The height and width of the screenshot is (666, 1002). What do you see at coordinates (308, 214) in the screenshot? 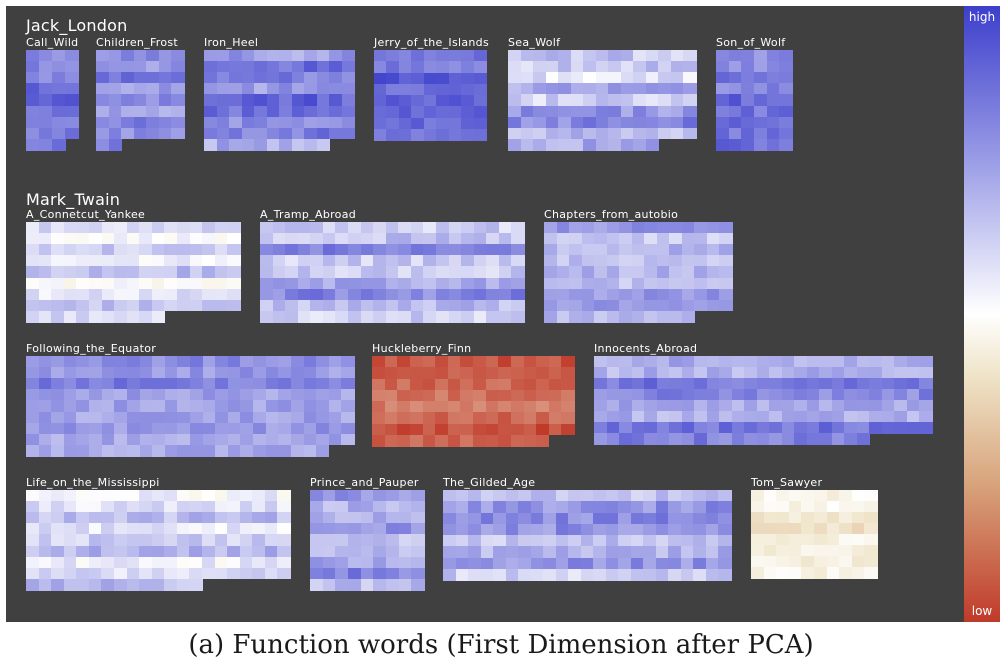
I see `book-title: A_Tramp_Abroad` at bounding box center [308, 214].